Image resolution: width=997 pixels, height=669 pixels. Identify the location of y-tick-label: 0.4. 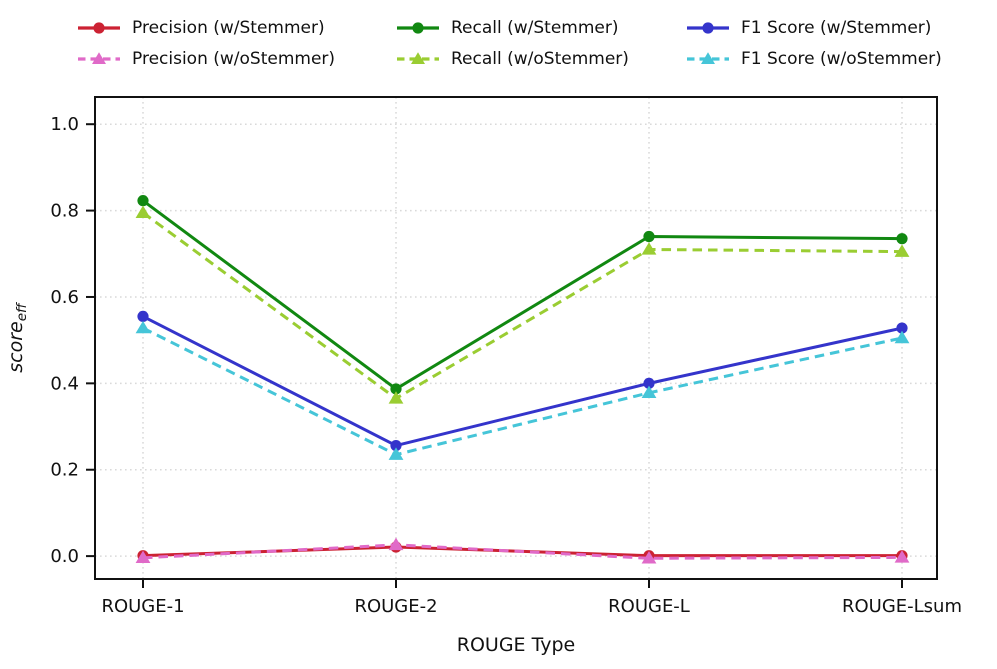
(64, 383).